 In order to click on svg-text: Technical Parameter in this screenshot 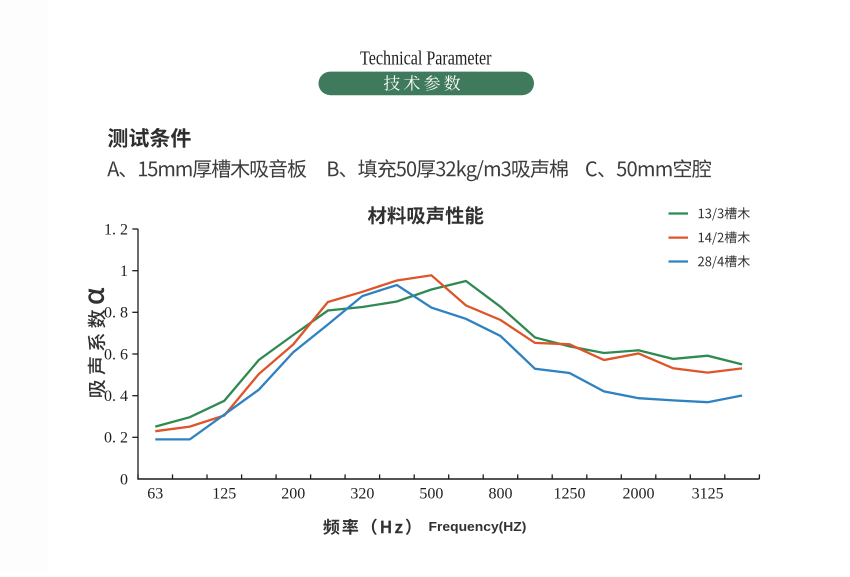, I will do `click(426, 59)`.